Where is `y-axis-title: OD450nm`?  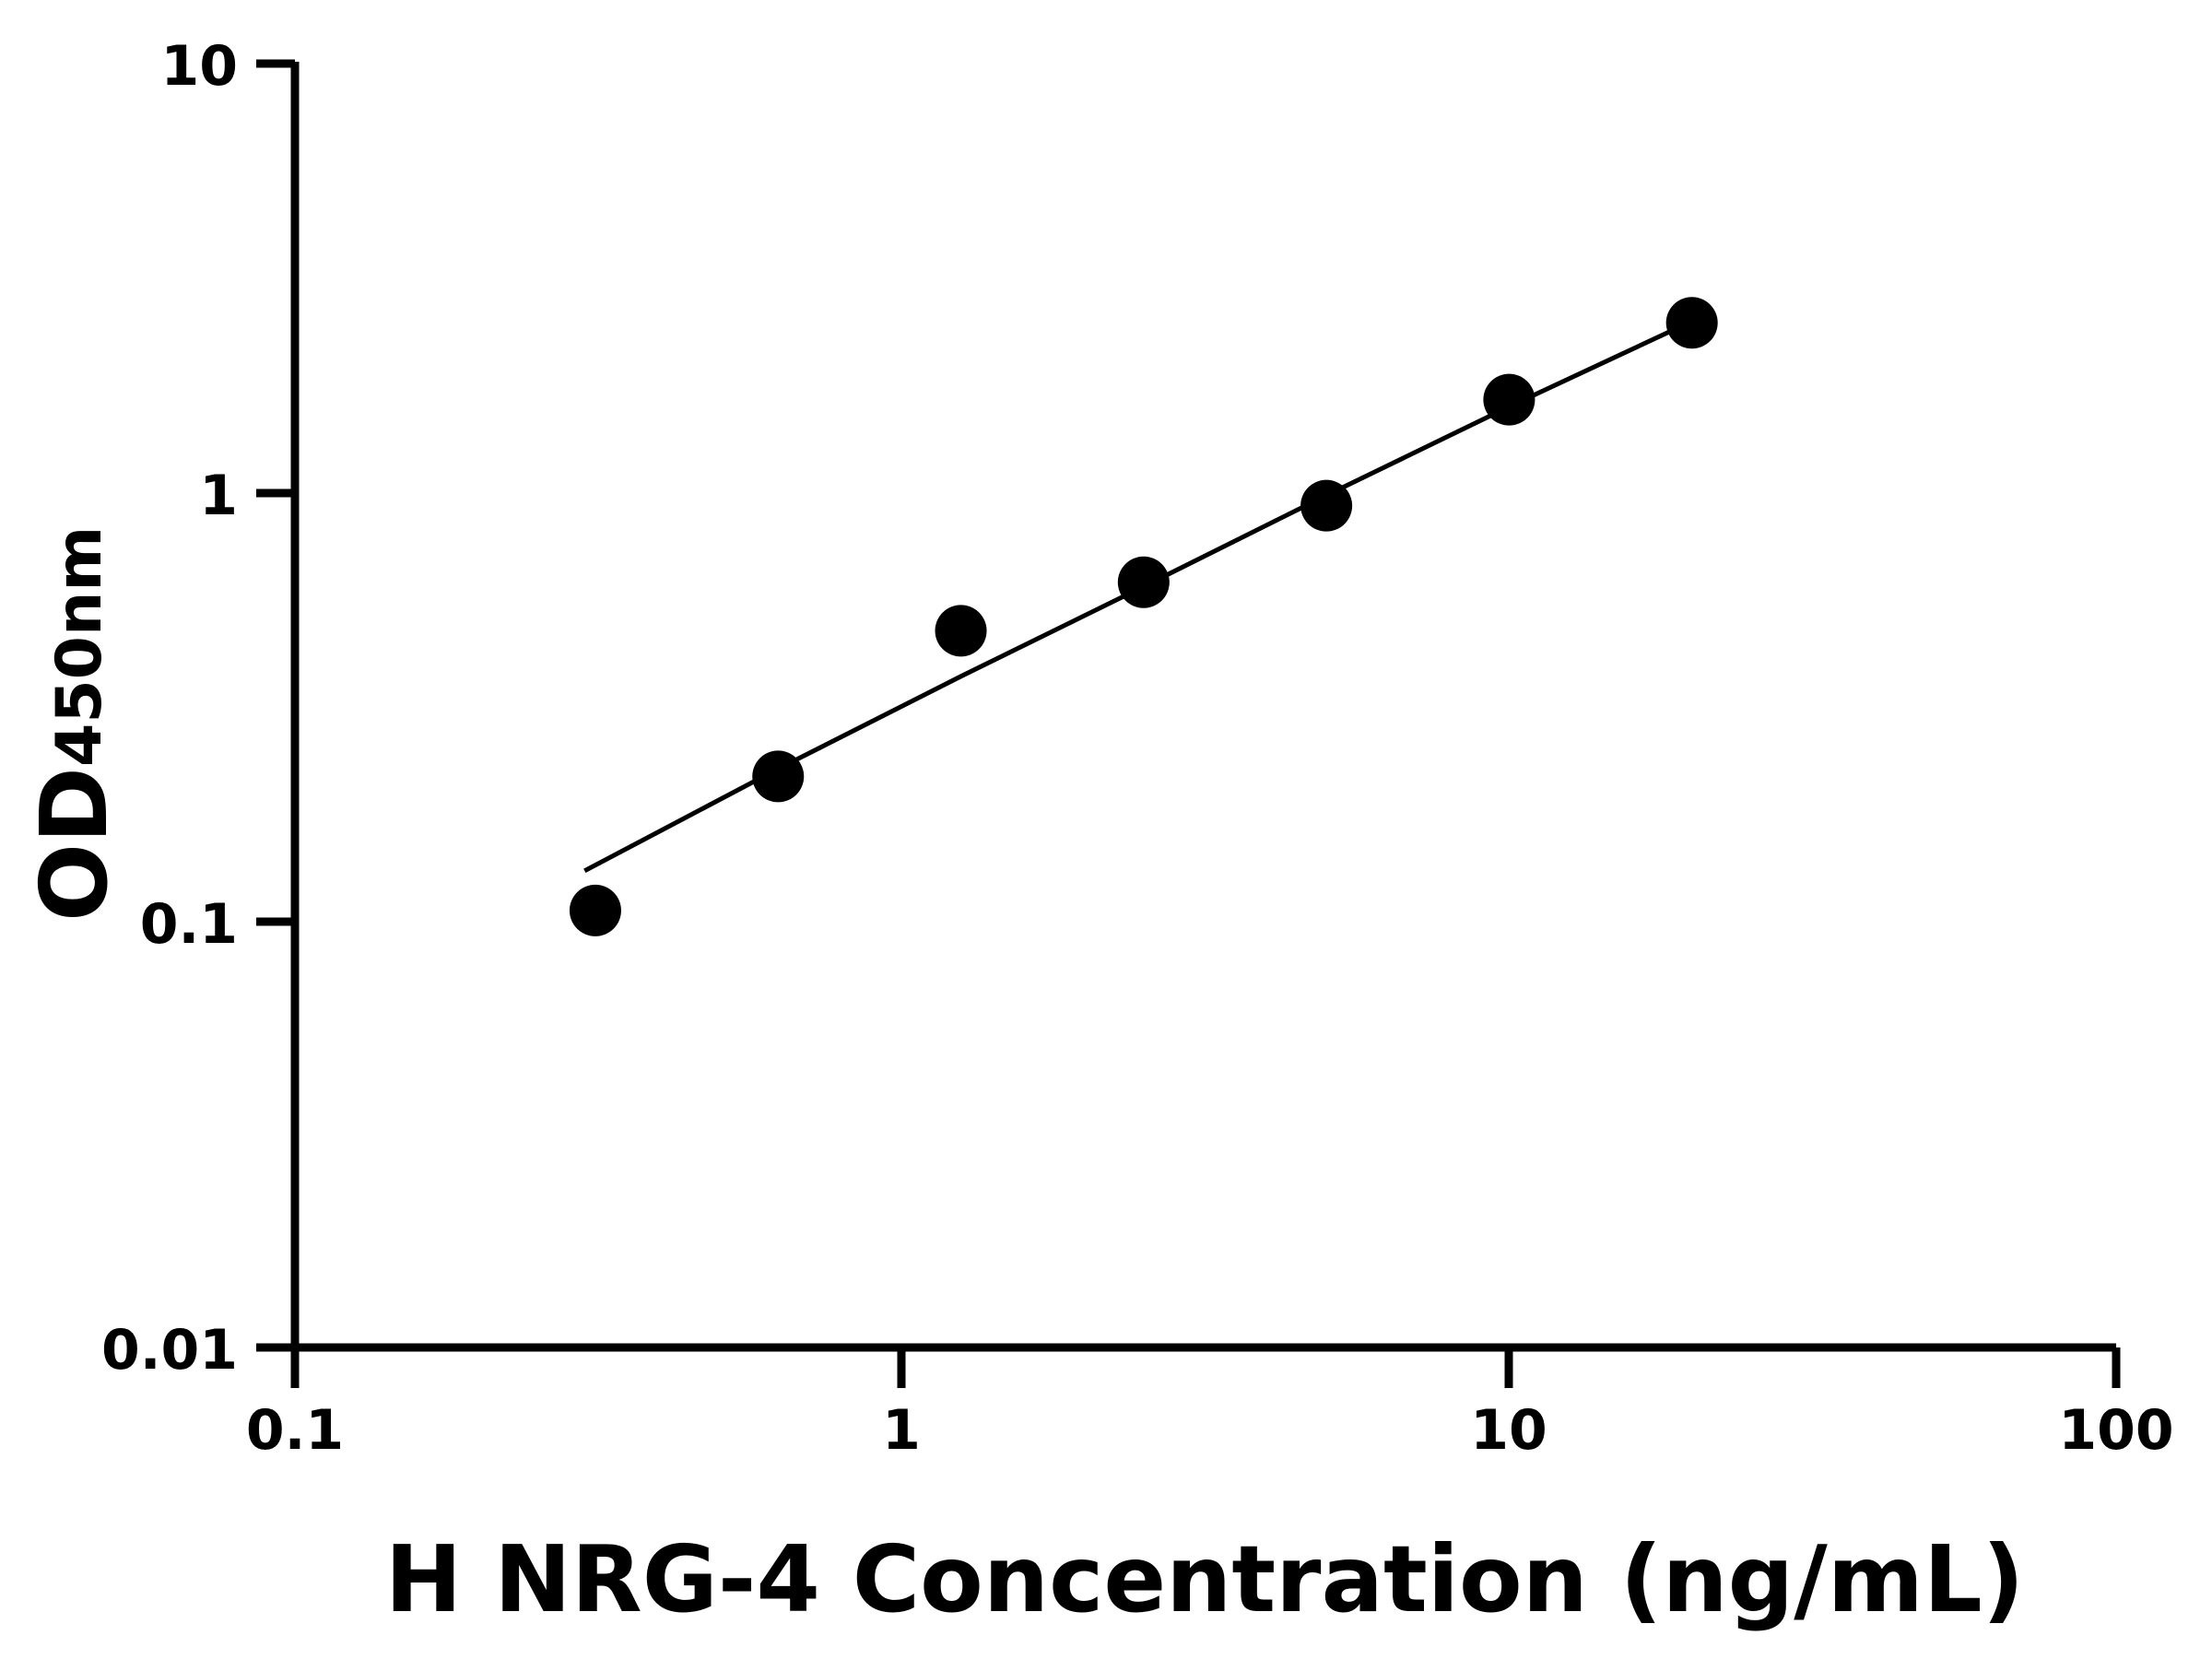 y-axis-title: OD450nm is located at coordinates (74, 724).